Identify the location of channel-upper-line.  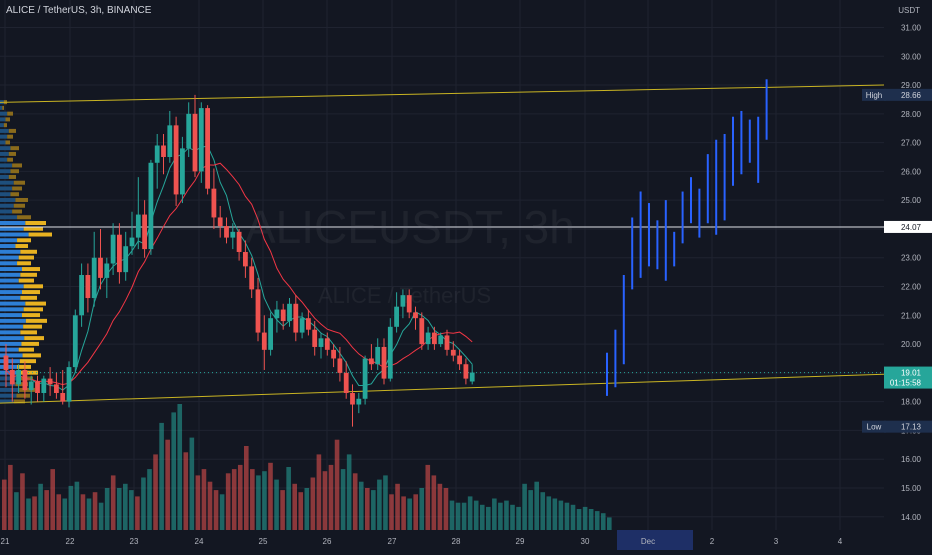
(442, 93).